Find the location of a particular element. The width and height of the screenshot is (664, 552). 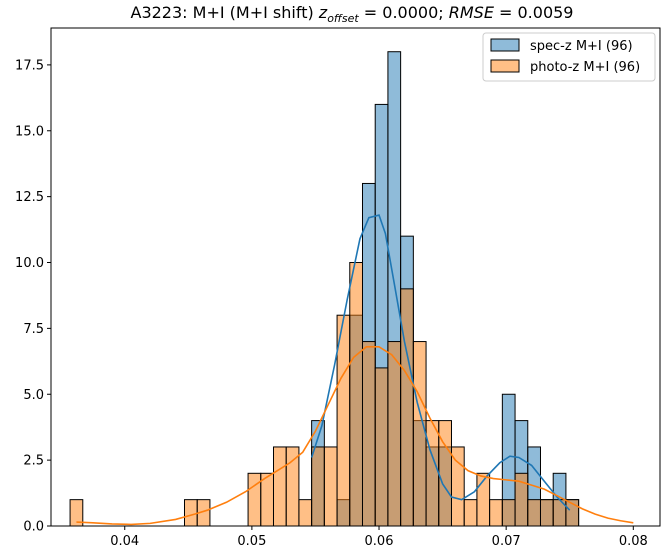

y-tick-label: 17.5 is located at coordinates (29, 65).